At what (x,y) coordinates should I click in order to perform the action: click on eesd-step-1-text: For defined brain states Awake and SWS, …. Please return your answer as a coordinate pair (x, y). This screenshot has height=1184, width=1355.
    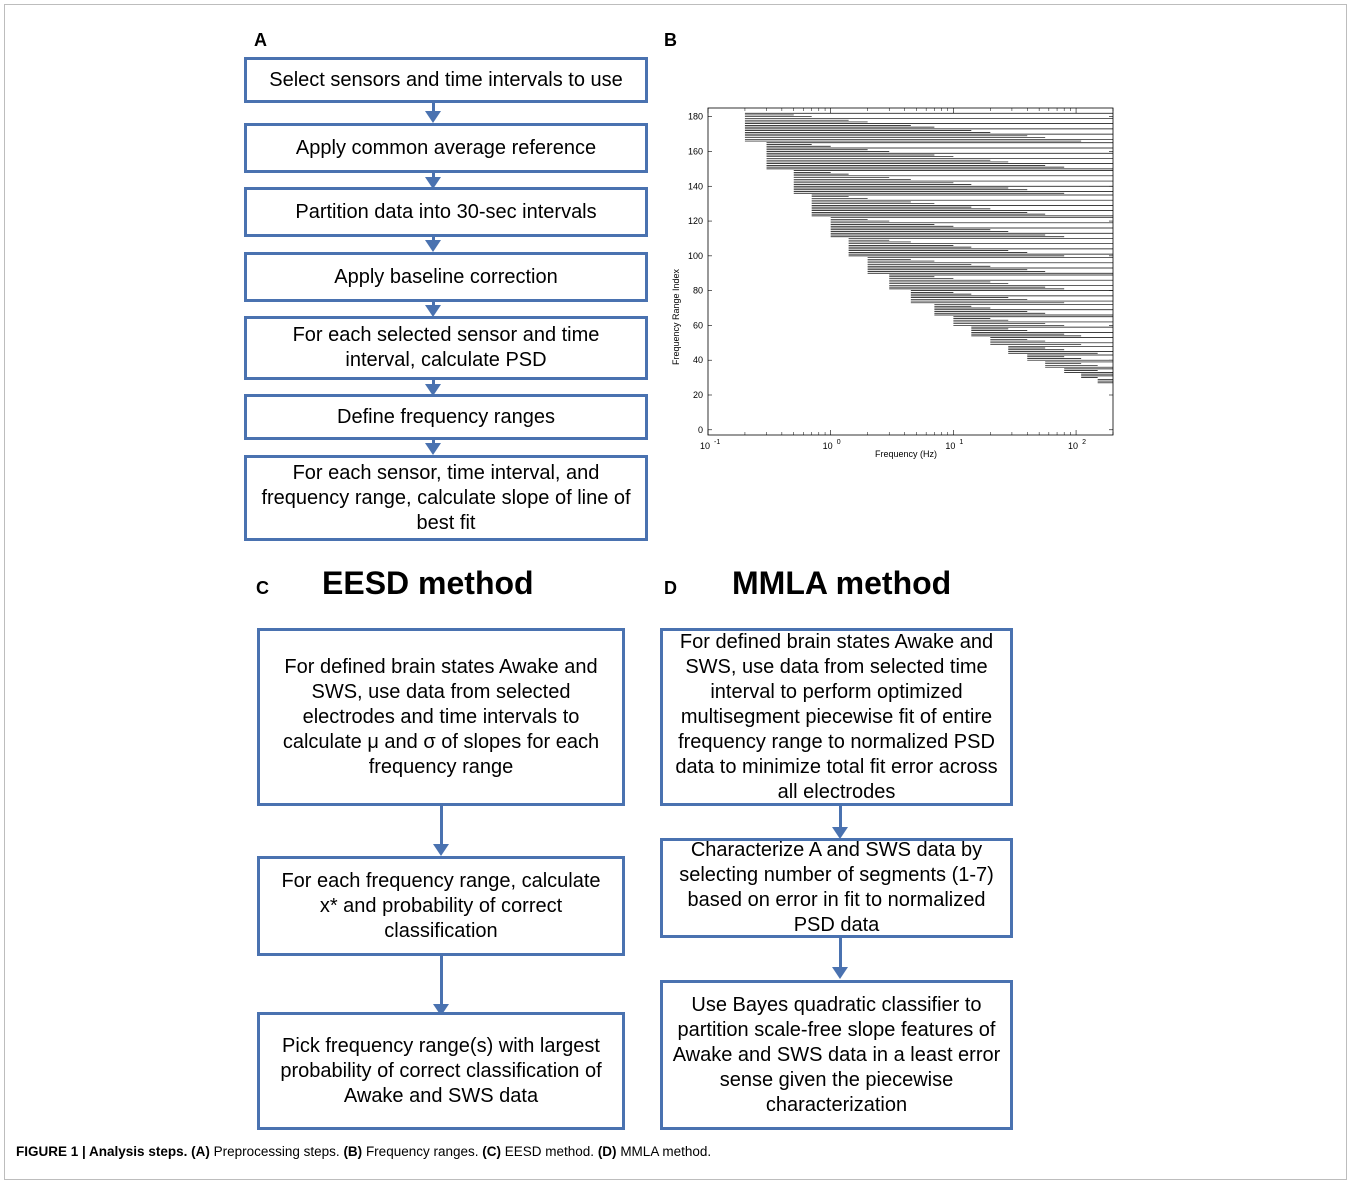
    Looking at the image, I should click on (441, 716).